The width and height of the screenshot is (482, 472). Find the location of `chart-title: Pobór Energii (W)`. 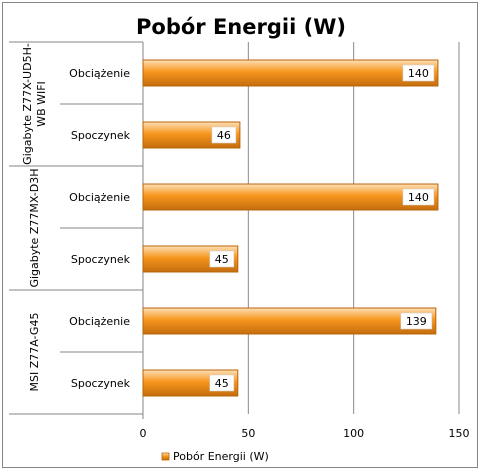

chart-title: Pobór Energii (W) is located at coordinates (241, 27).